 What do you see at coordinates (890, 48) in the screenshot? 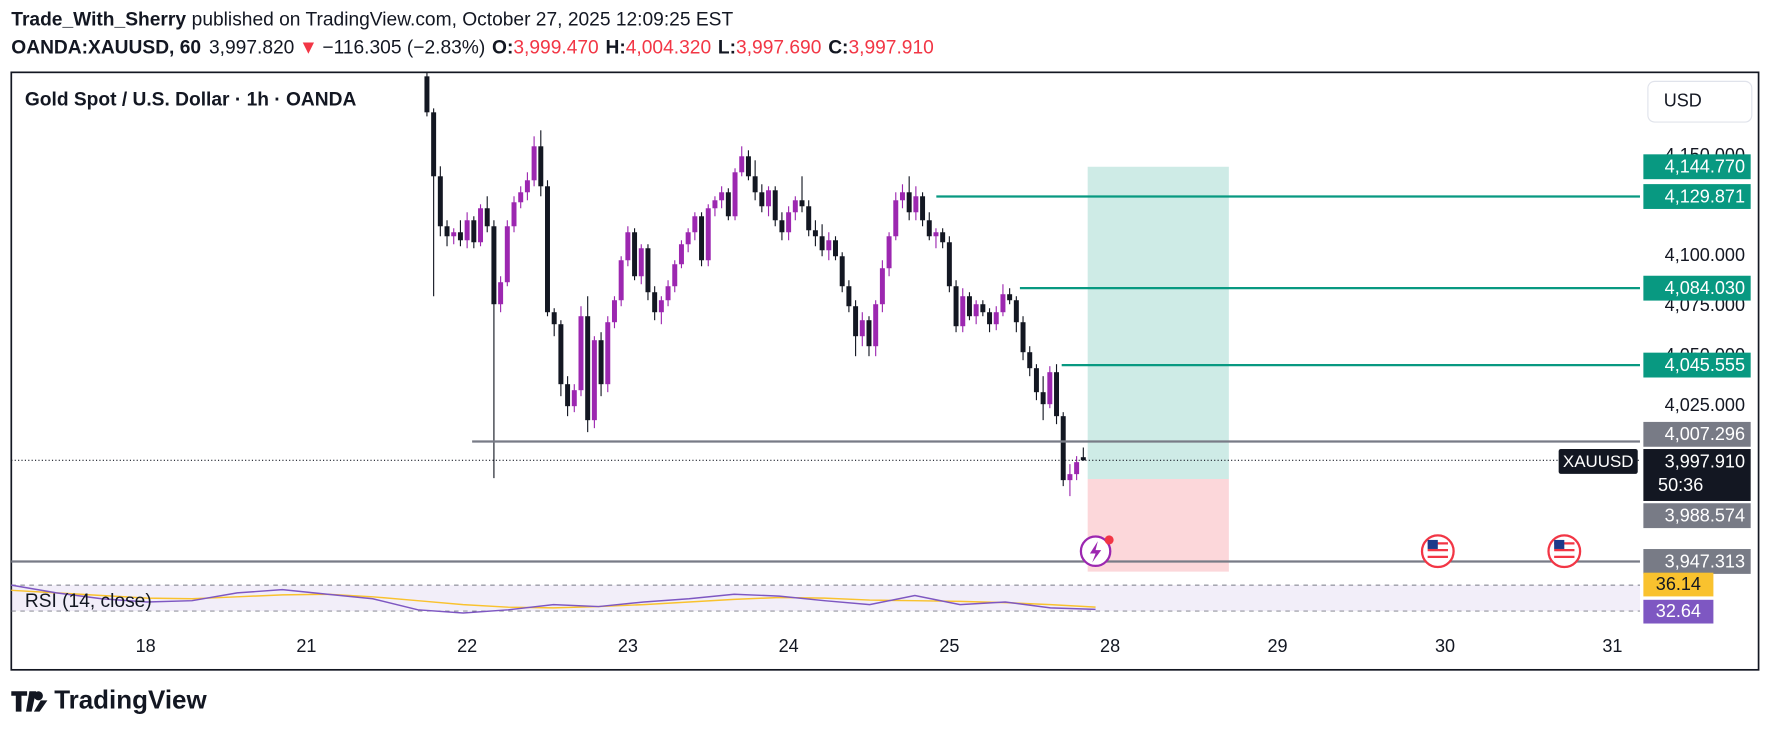
I see `ohlc-value: 3,997.910` at bounding box center [890, 48].